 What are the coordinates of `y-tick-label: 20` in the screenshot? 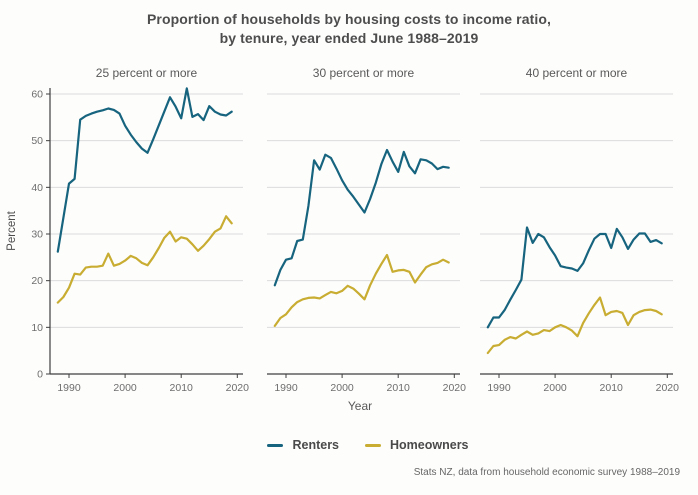 It's located at (37, 281).